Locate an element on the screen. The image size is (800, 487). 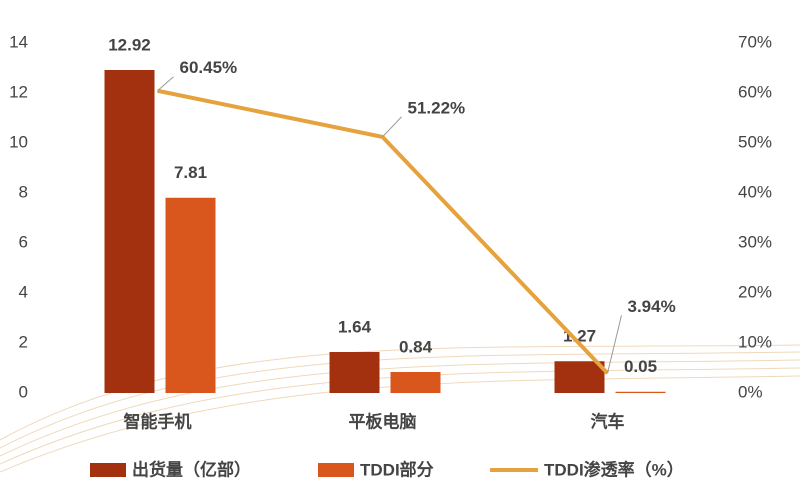
y2-tick-label: 40% is located at coordinates (755, 191).